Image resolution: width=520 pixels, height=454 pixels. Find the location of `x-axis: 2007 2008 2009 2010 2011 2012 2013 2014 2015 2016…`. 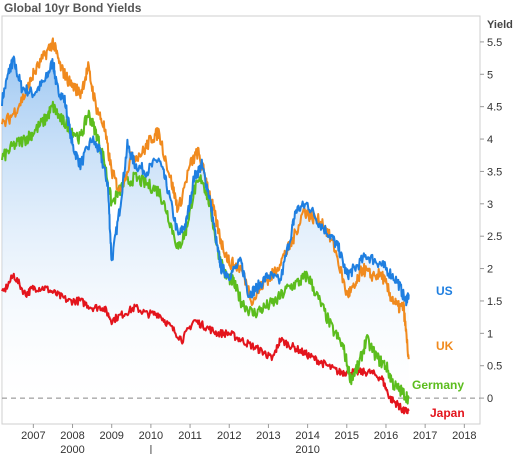

x-axis: 2007 2008 2009 2010 2011 2012 2013 2014 2015 2016… is located at coordinates (249, 439).